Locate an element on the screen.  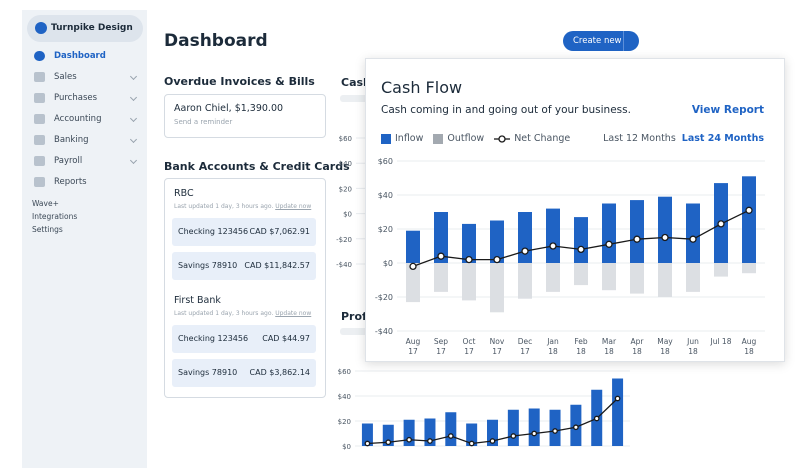
account-row: Savings 78910 CAD $3,862.14 is located at coordinates (244, 373).